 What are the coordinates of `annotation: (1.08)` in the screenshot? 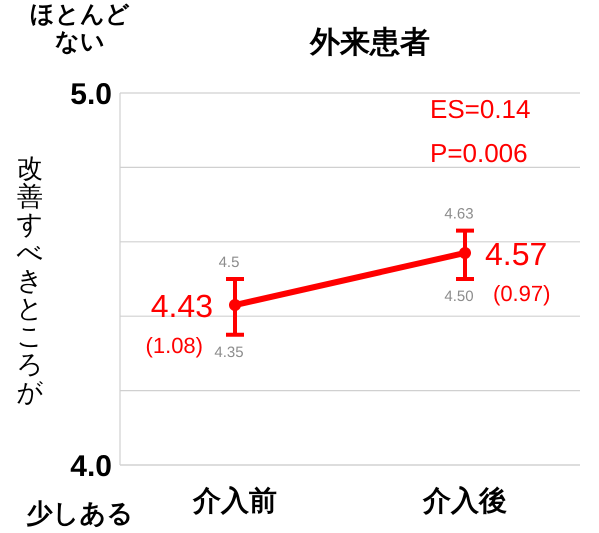 It's located at (174, 345).